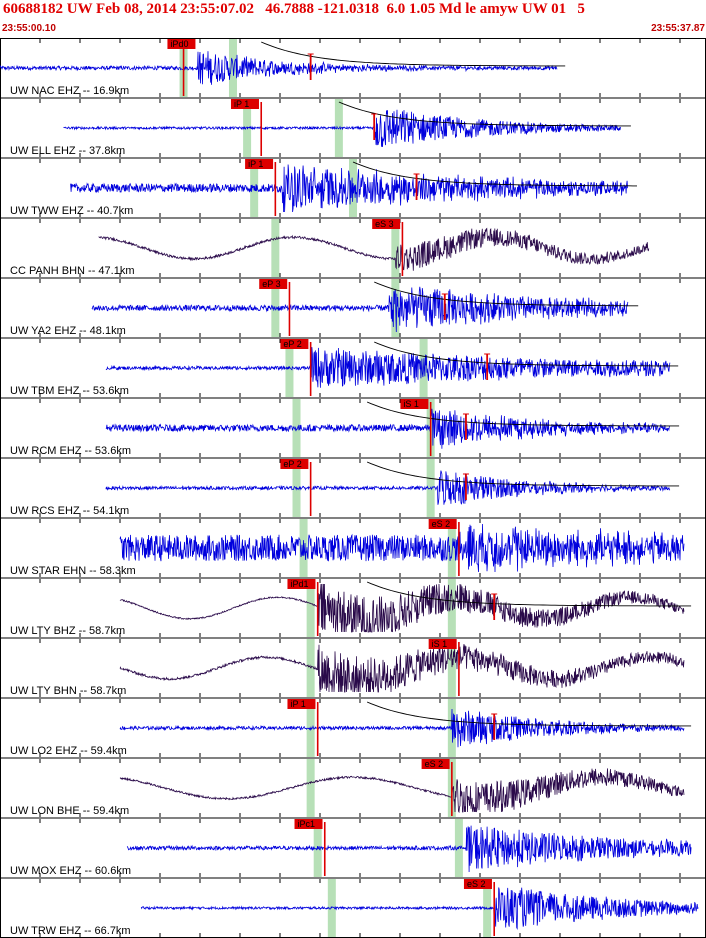 The width and height of the screenshot is (706, 938). What do you see at coordinates (68, 751) in the screenshot?
I see `station-label: UW LO2 EHZ -- 59.4km` at bounding box center [68, 751].